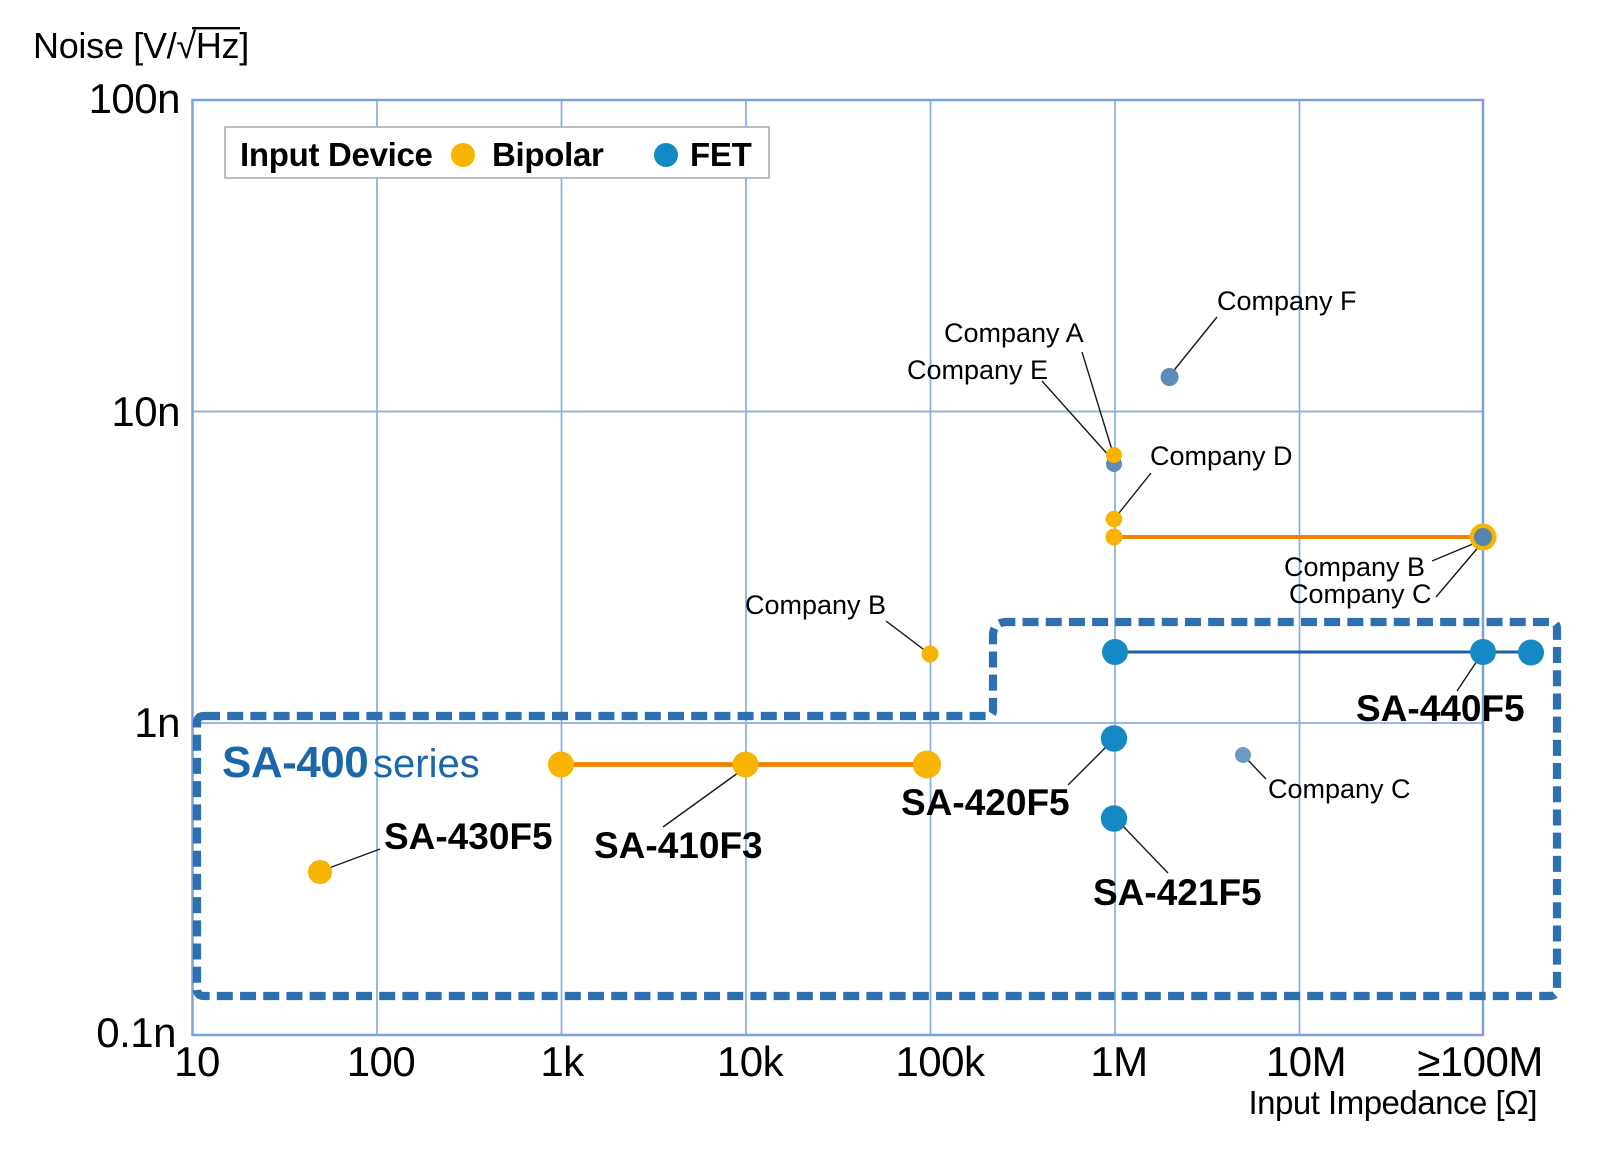 The width and height of the screenshot is (1600, 1165). What do you see at coordinates (136, 1032) in the screenshot?
I see `svg-text: 0.1n` at bounding box center [136, 1032].